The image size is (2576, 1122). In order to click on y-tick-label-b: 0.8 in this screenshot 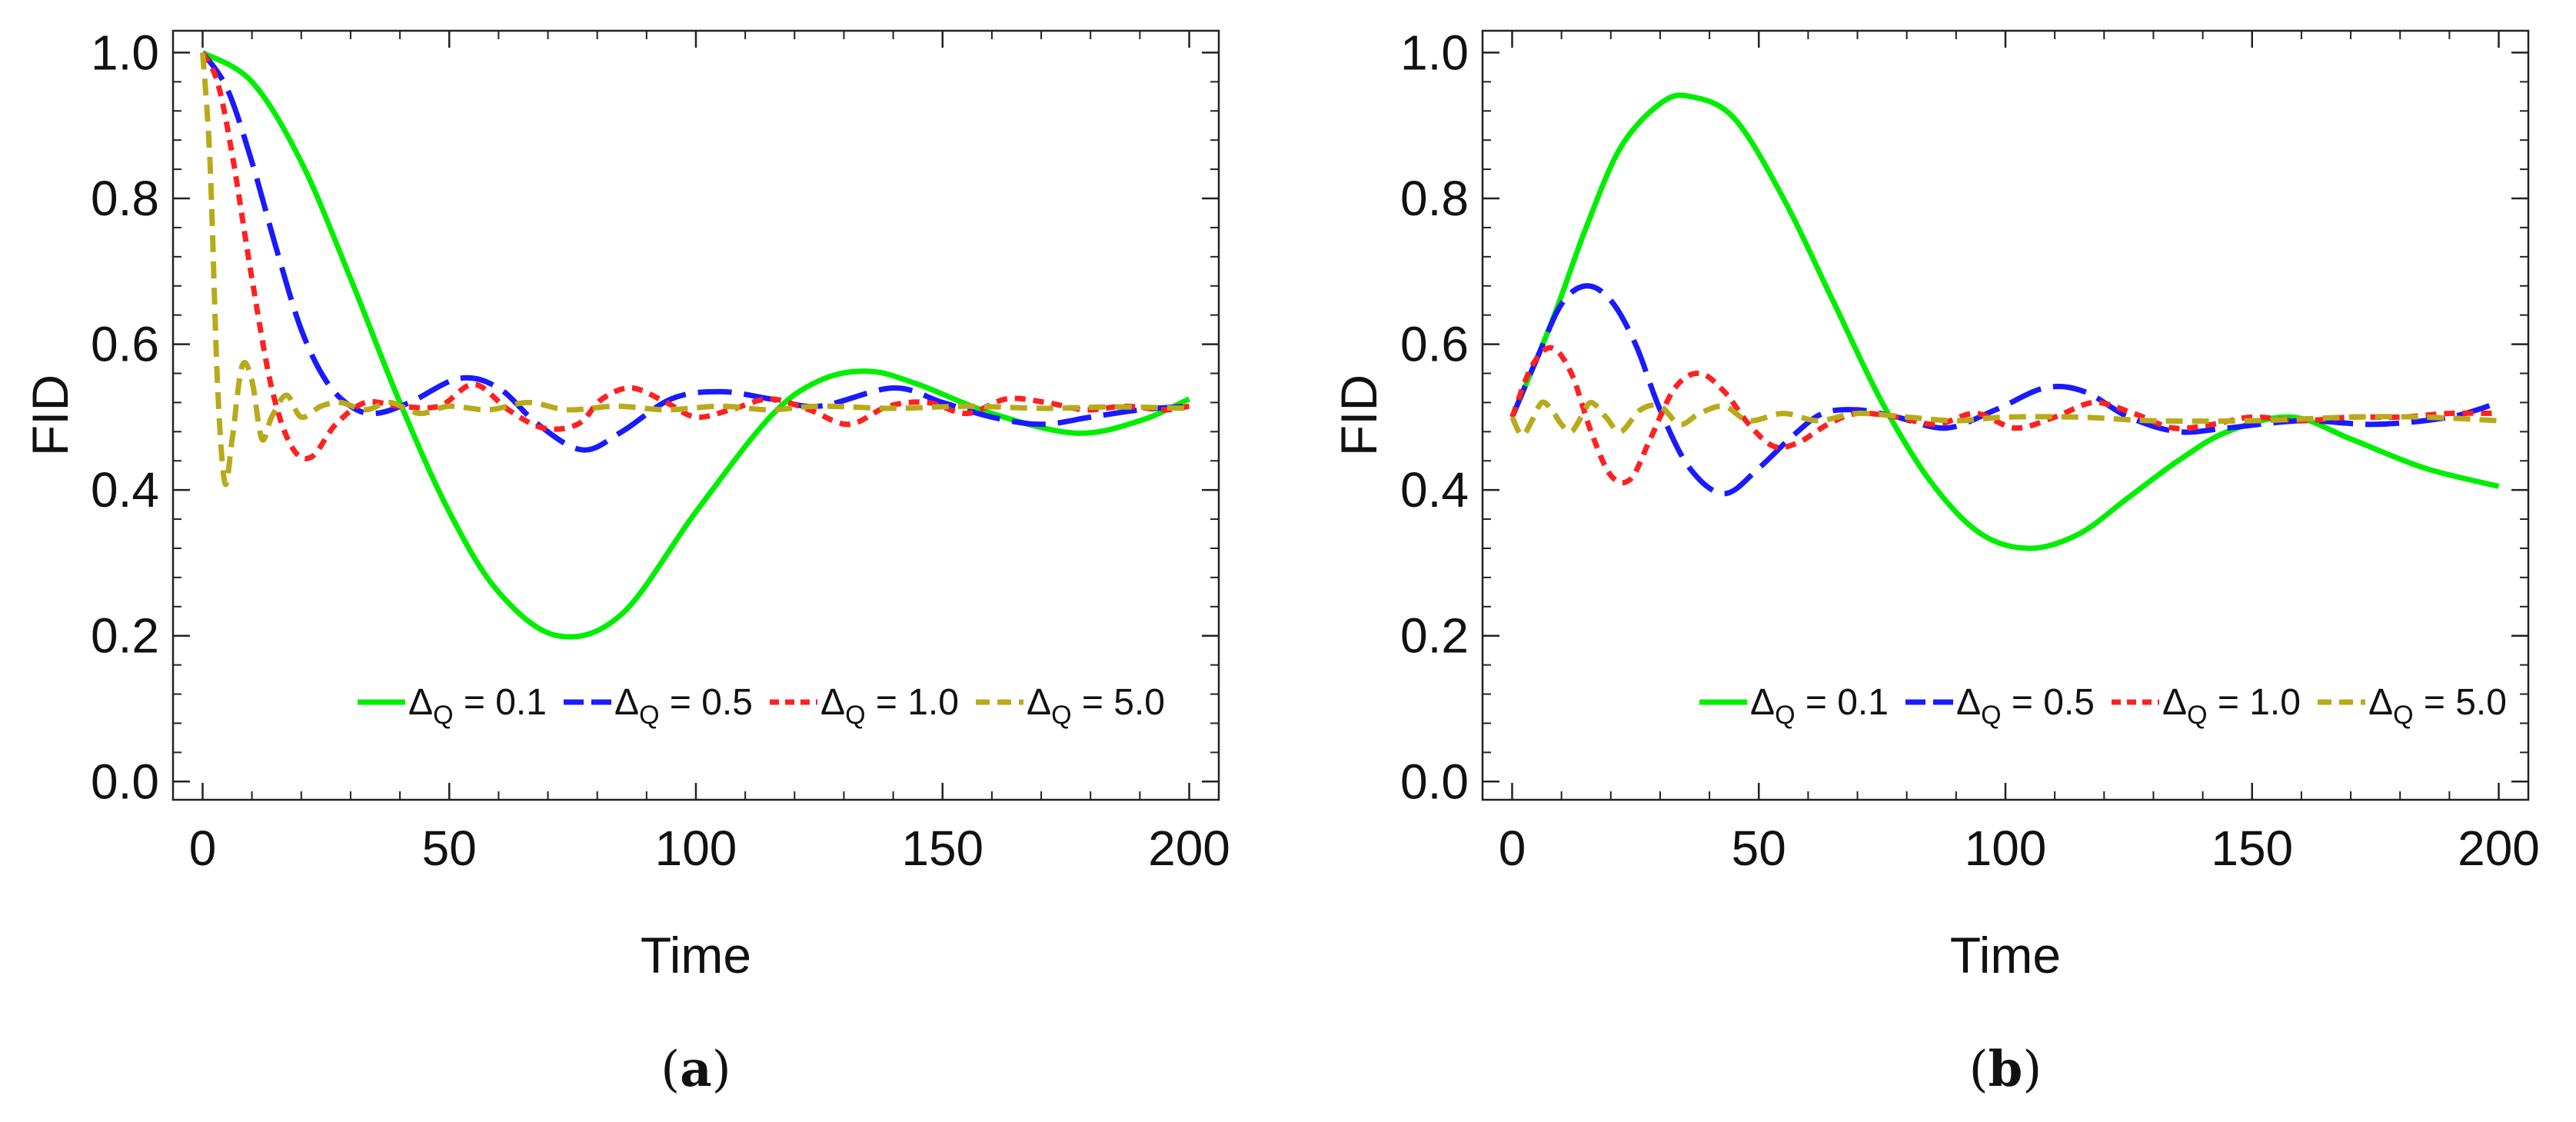, I will do `click(1434, 198)`.